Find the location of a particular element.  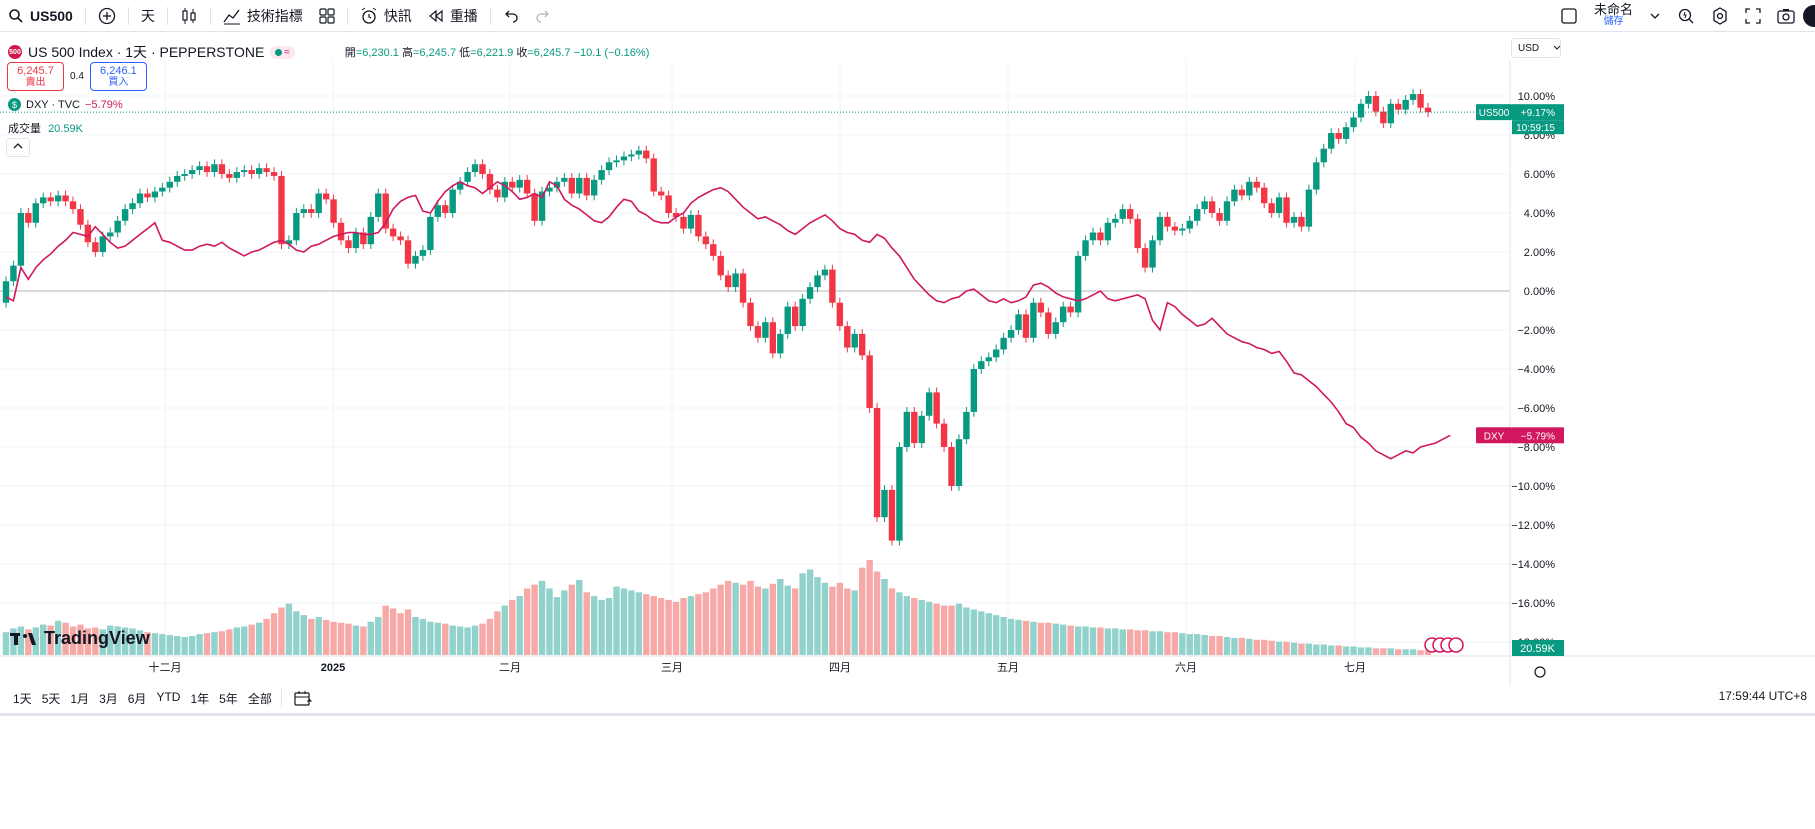

replay-button: 重播 is located at coordinates (453, 16).